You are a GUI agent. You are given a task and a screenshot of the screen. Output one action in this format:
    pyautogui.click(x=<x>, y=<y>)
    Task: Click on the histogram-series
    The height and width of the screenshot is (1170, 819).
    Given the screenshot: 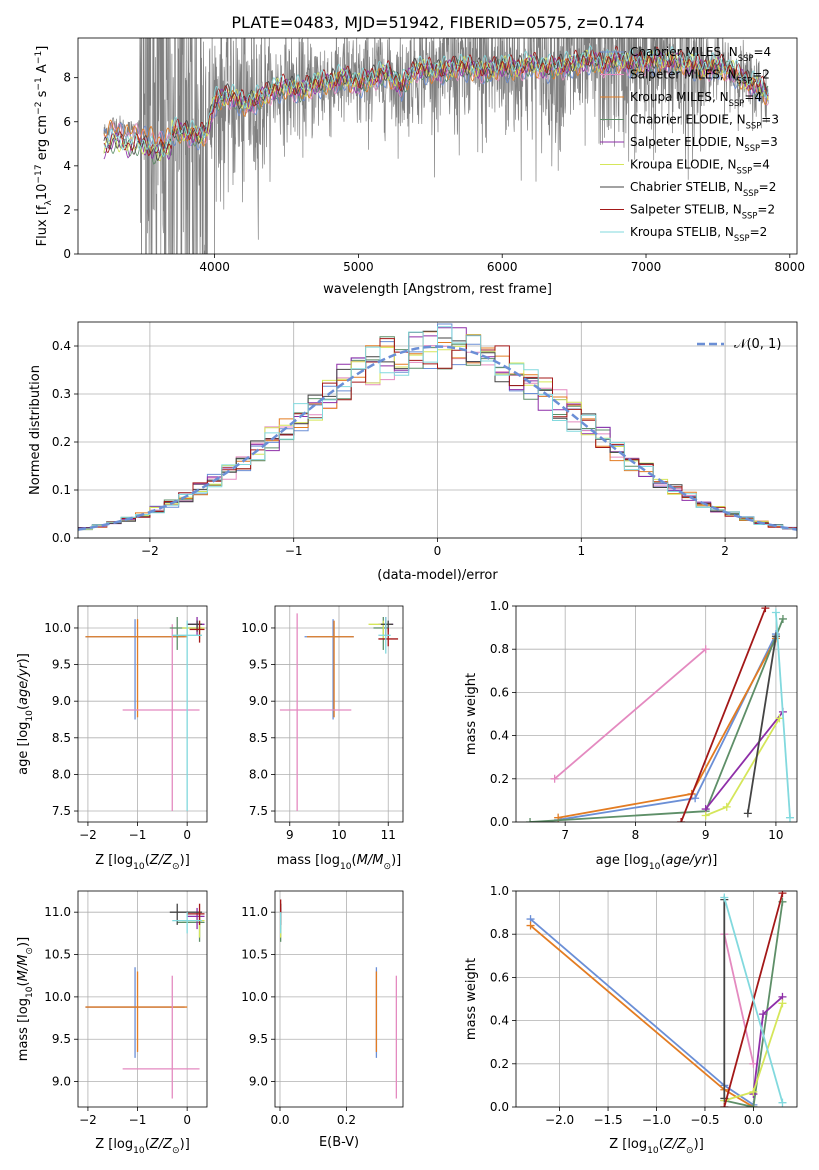 What is the action you would take?
    pyautogui.click(x=437, y=432)
    